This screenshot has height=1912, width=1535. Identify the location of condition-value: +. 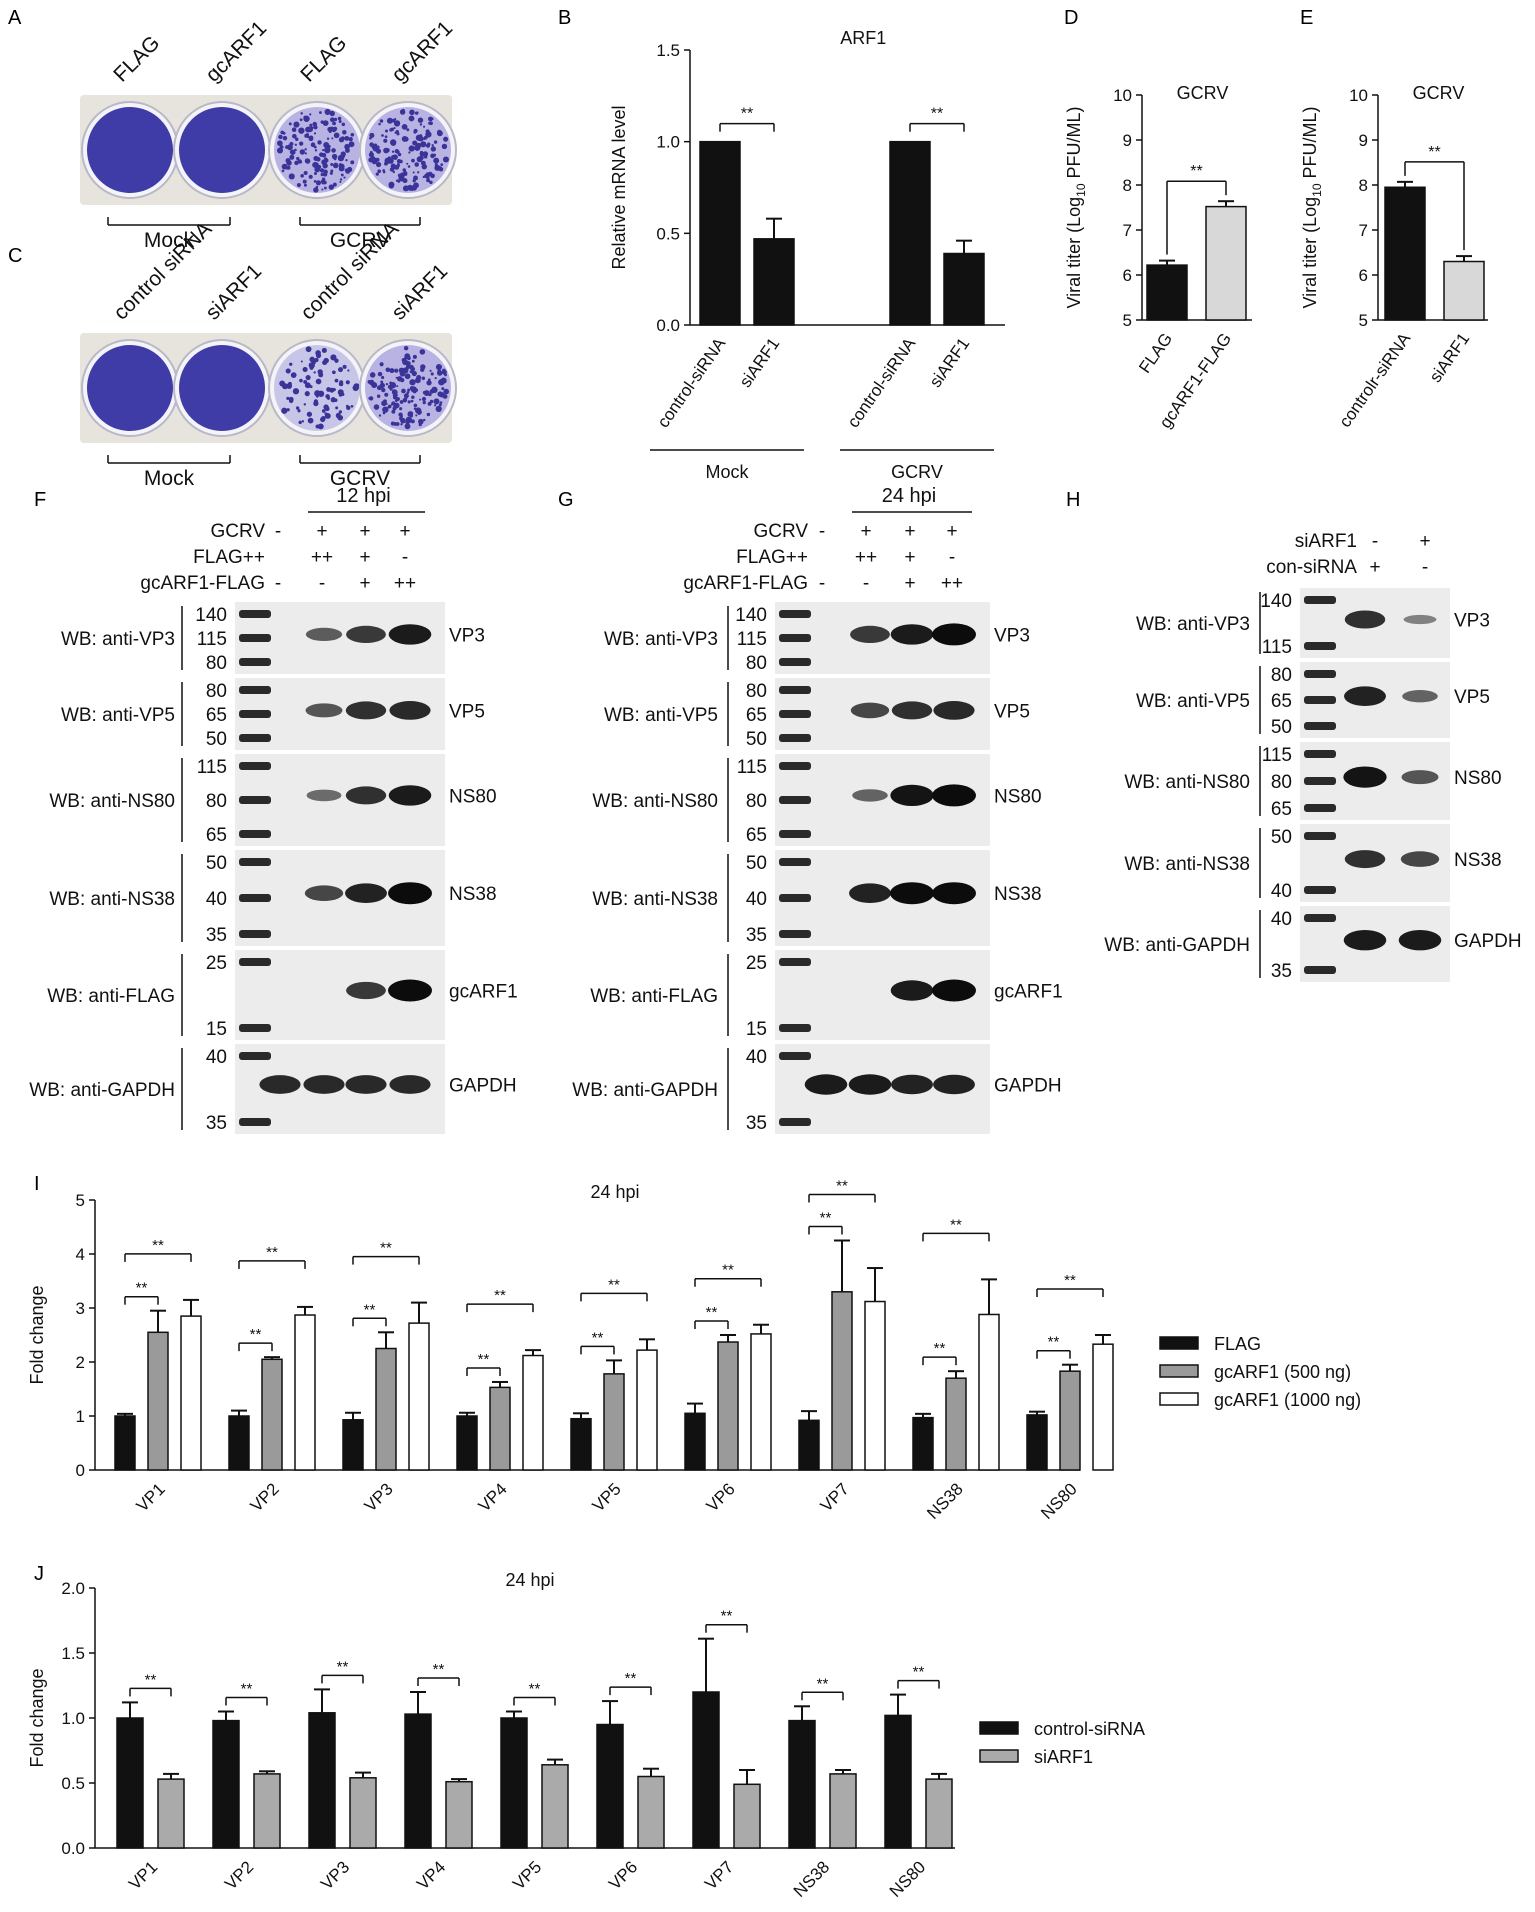
(404, 531).